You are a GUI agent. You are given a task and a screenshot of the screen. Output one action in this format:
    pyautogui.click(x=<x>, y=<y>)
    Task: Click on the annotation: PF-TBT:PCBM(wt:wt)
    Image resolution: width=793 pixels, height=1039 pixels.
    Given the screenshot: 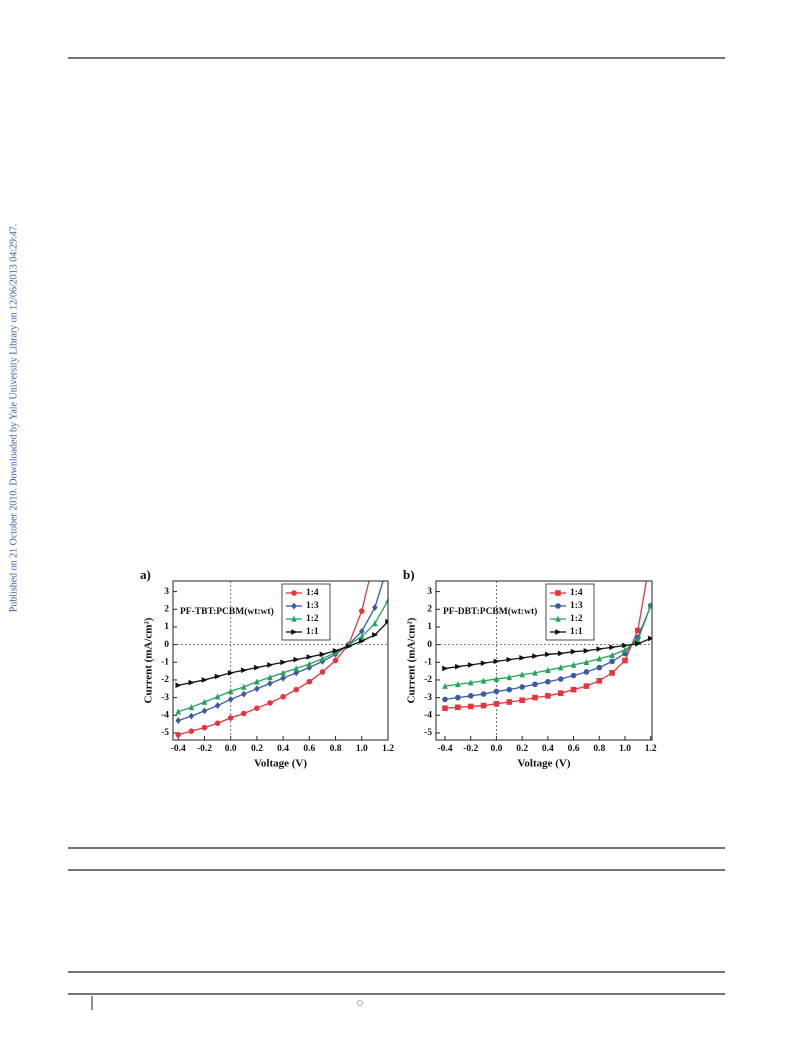 What is the action you would take?
    pyautogui.click(x=227, y=611)
    